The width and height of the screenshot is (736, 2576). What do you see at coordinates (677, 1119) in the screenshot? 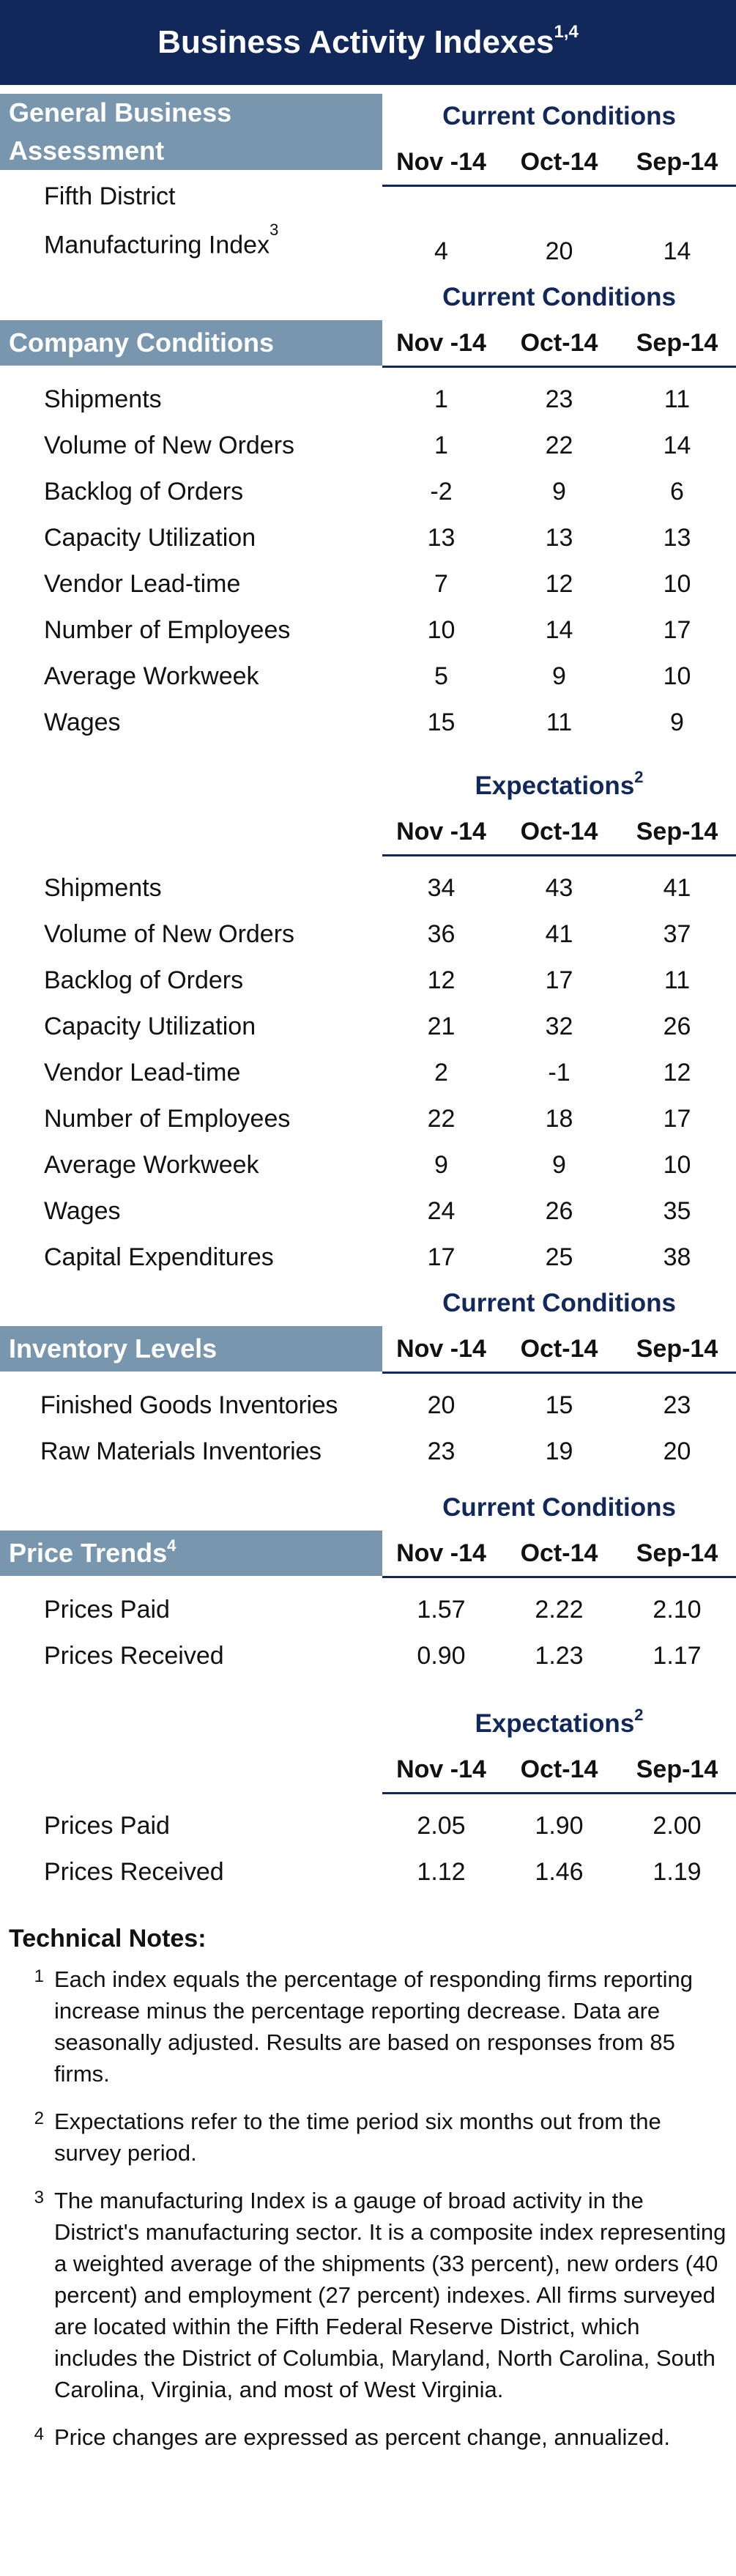
I see `company-expectation-value-sep: 17` at bounding box center [677, 1119].